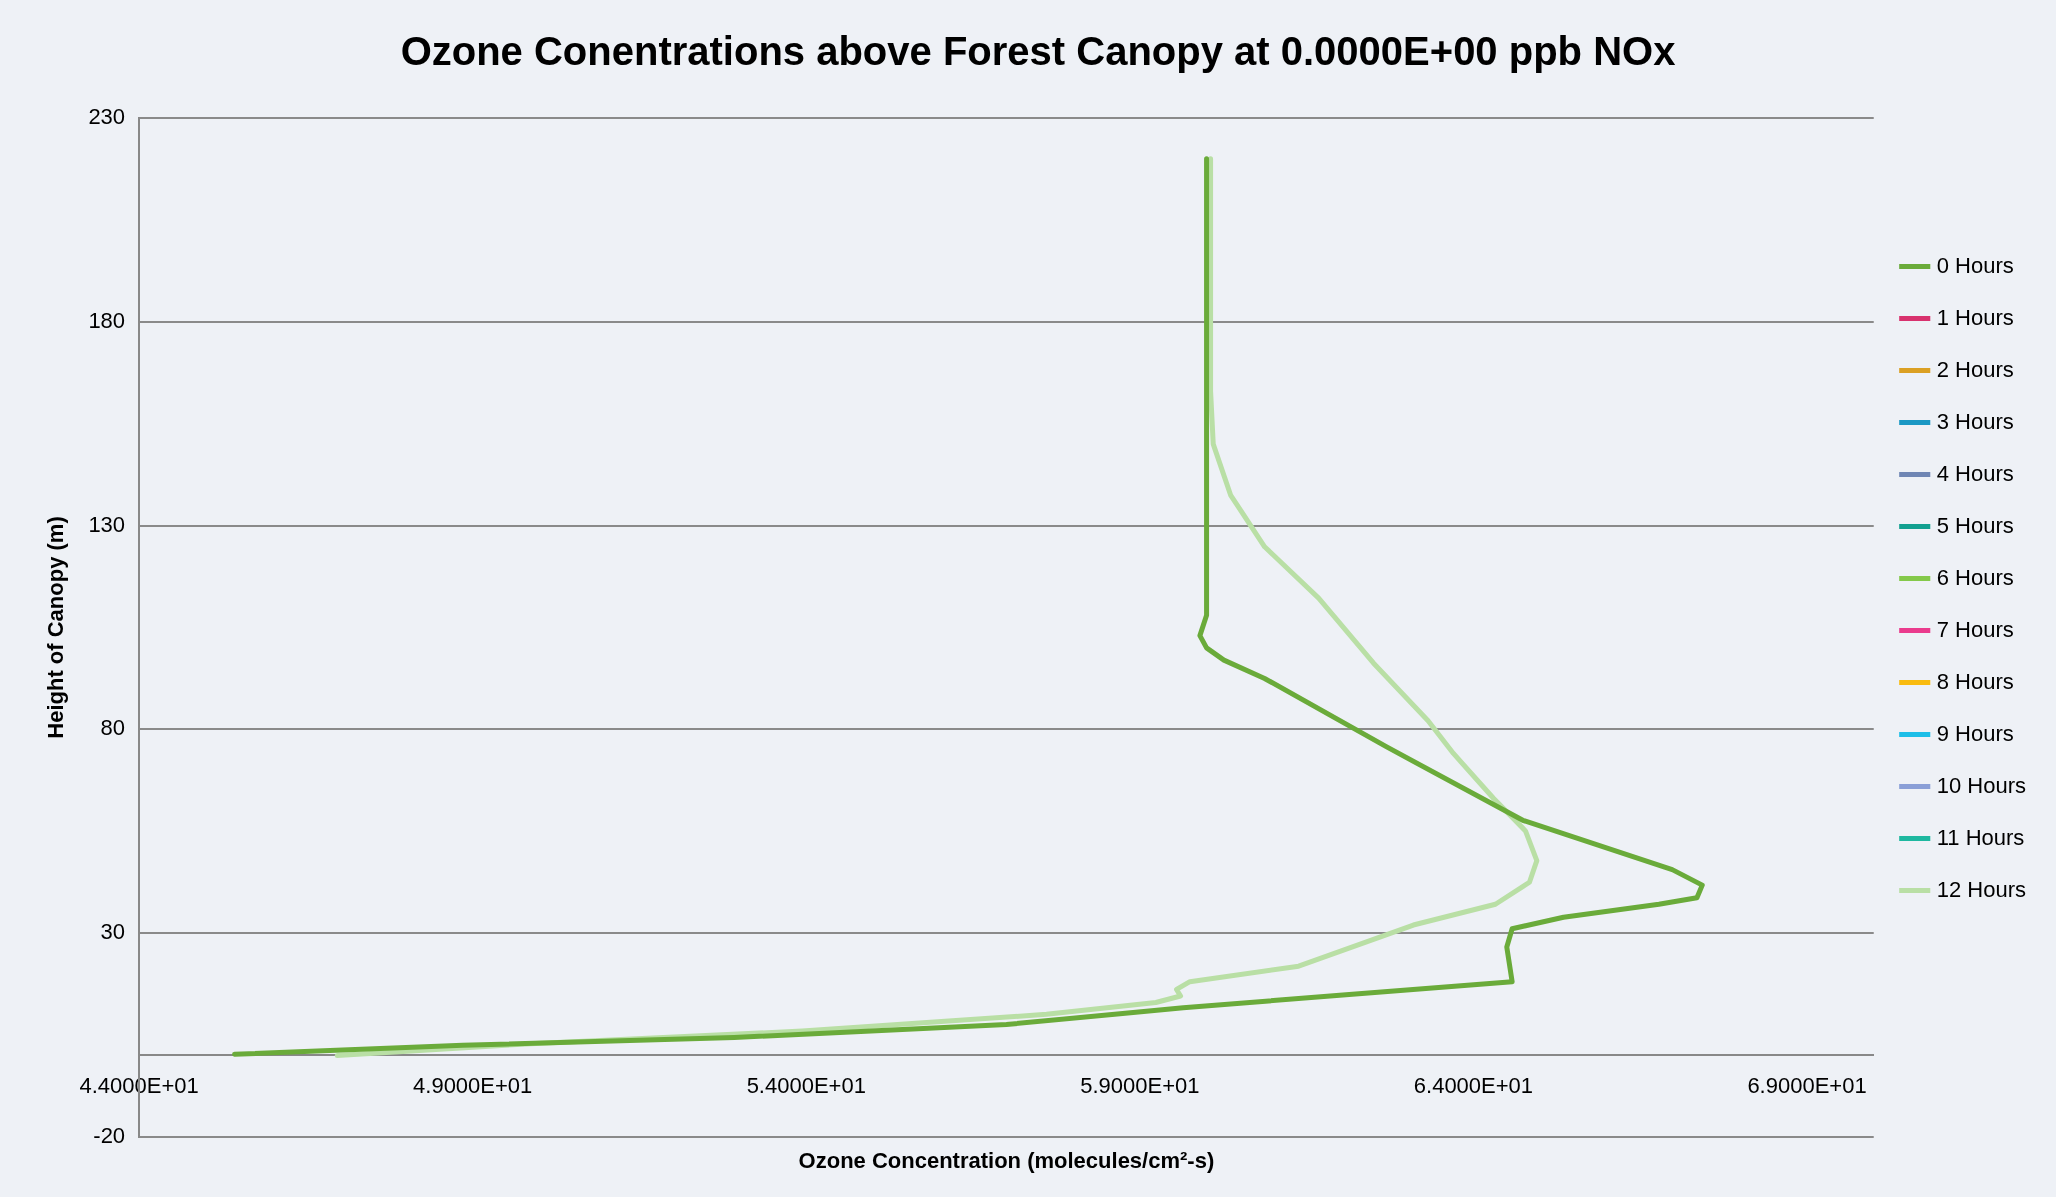 This screenshot has height=1197, width=2056. I want to click on y-tick-label: 30, so click(113, 932).